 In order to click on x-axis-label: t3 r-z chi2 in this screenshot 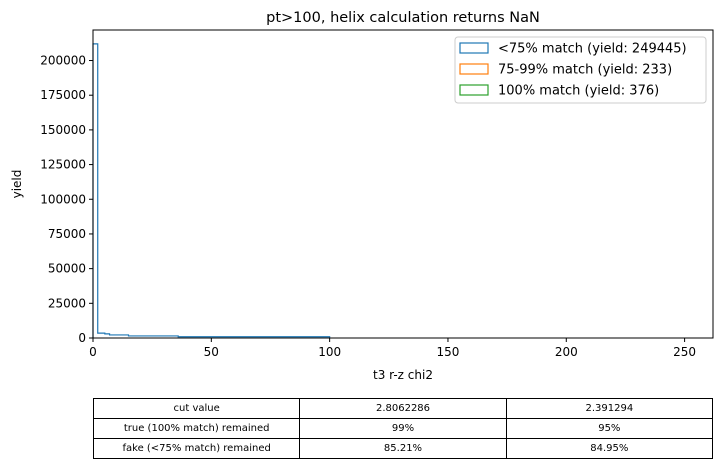, I will do `click(403, 375)`.